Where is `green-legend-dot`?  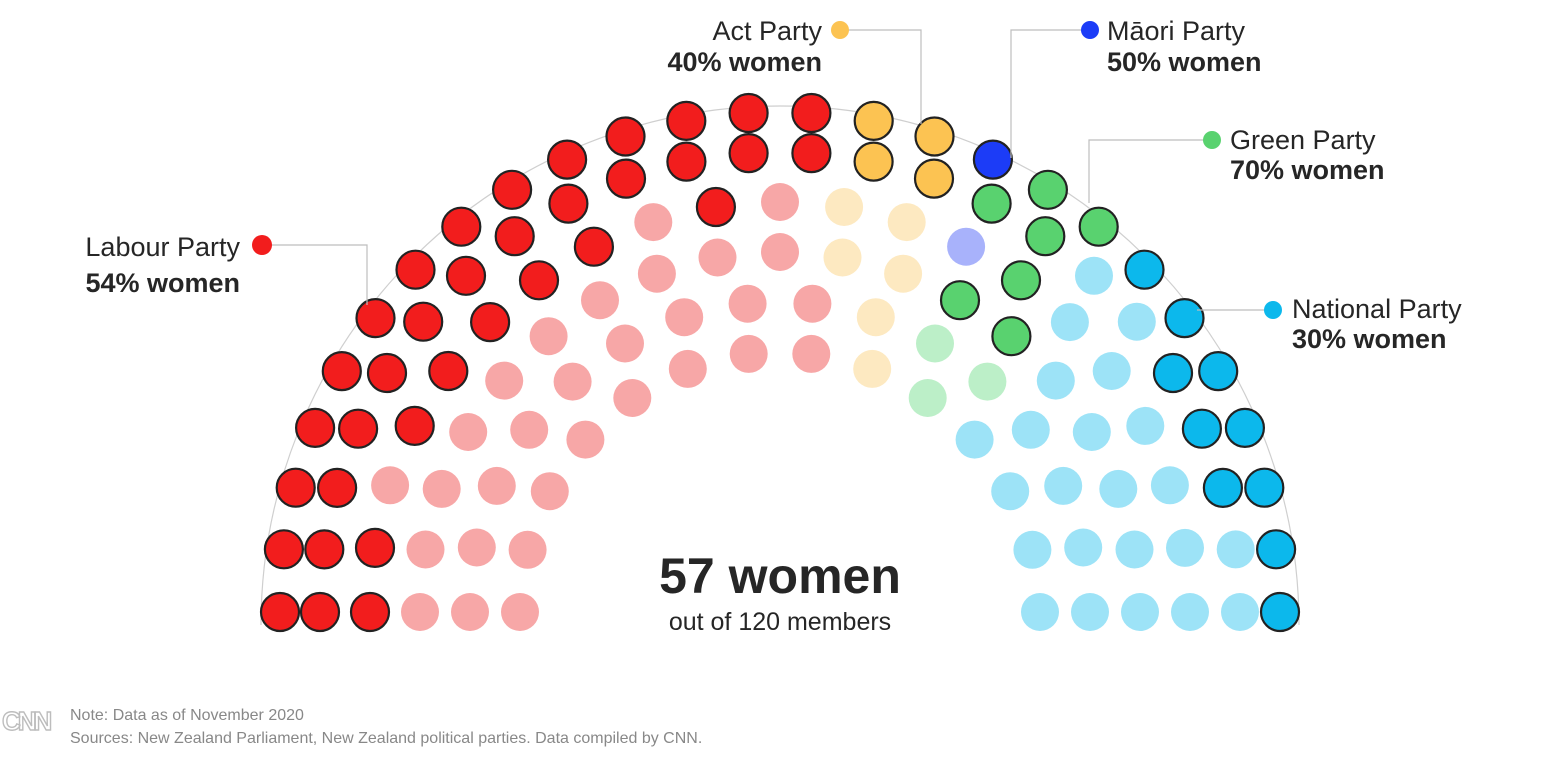
green-legend-dot is located at coordinates (1212, 140).